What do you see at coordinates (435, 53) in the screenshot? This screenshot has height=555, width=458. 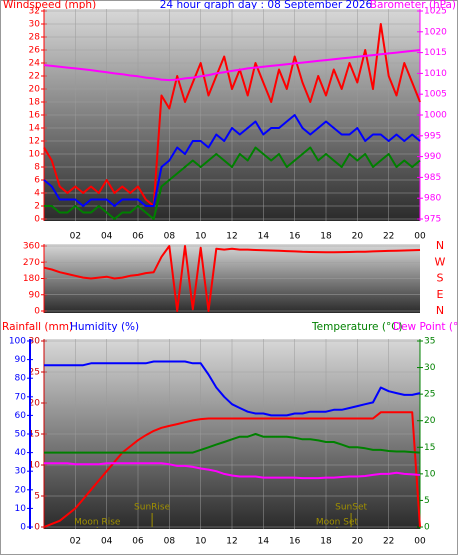 I see `y2-tick-label: 1015` at bounding box center [435, 53].